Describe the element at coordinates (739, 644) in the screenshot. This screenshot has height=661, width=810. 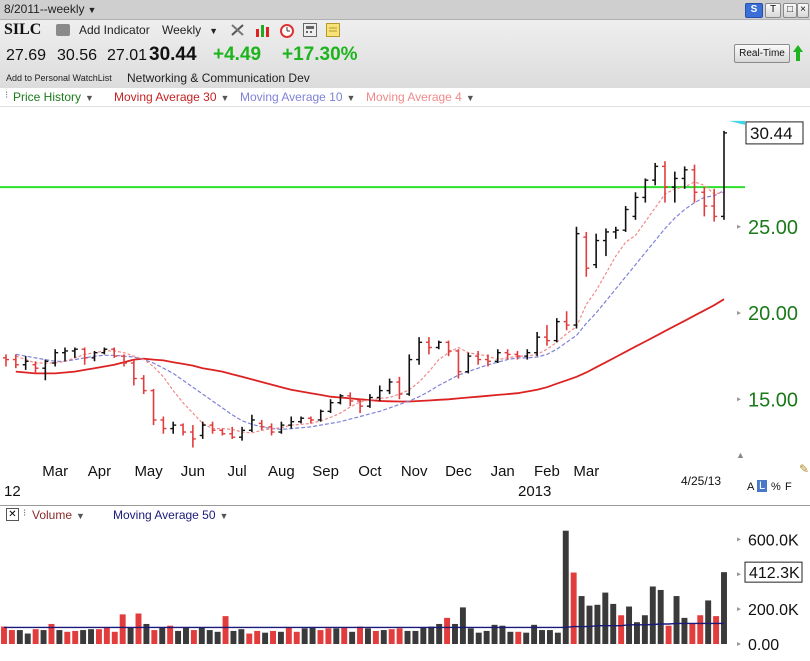
I see `vol-tick-mark` at that location.